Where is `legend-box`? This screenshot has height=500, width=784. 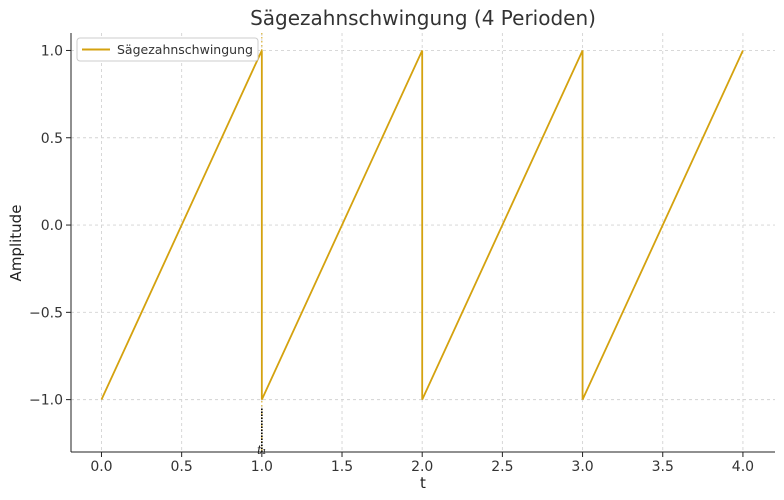 legend-box is located at coordinates (167, 49).